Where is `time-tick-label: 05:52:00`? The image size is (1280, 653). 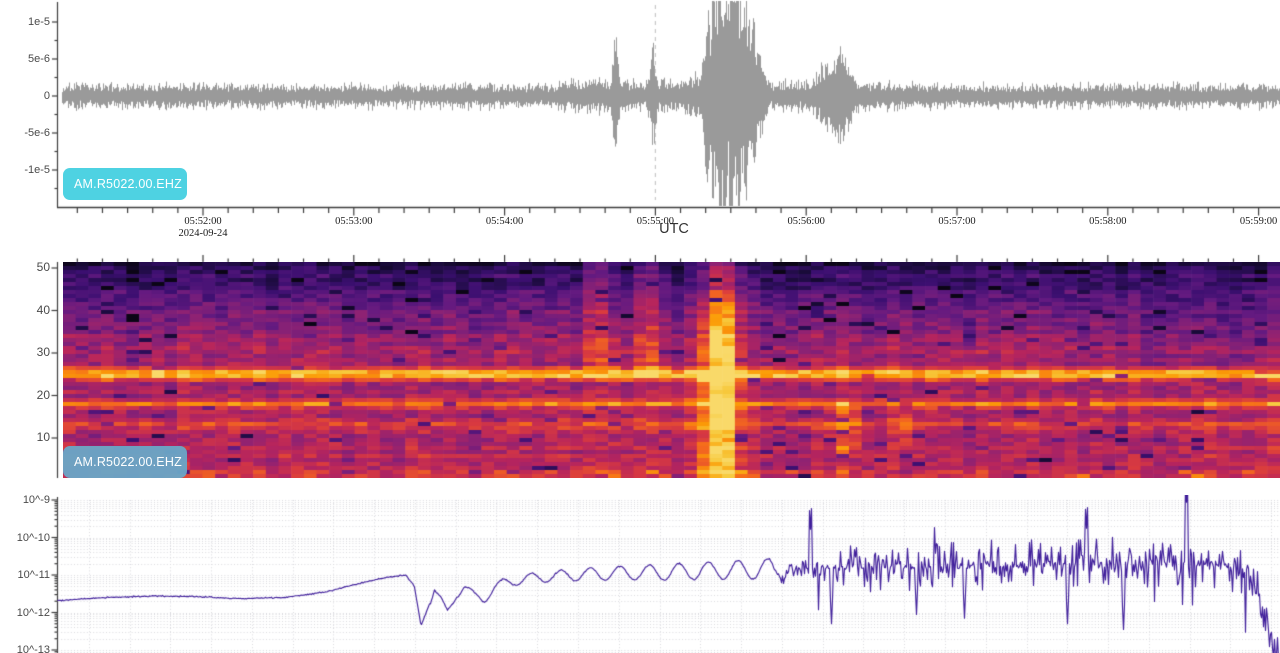 time-tick-label: 05:52:00 is located at coordinates (203, 221).